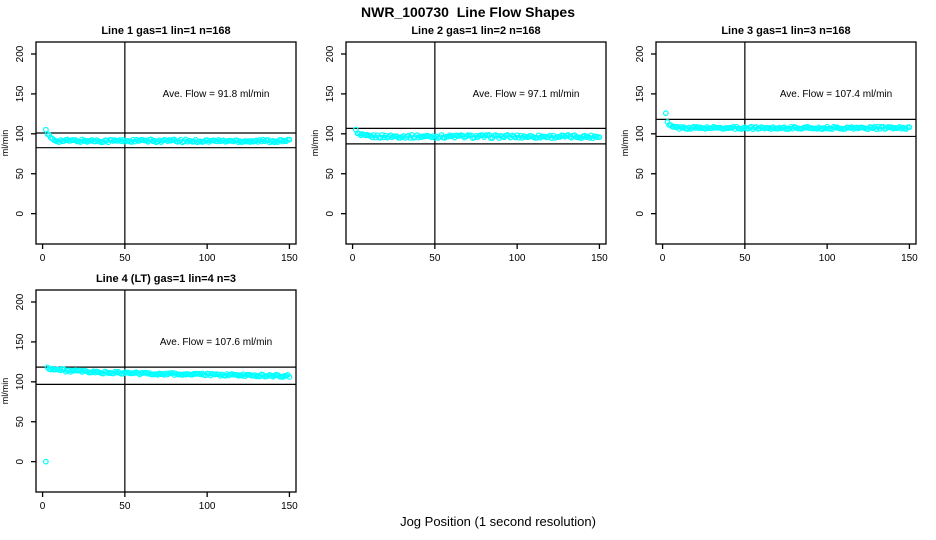 The height and width of the screenshot is (540, 936). Describe the element at coordinates (468, 12) in the screenshot. I see `main-title: NWR_100730 Line Flow Shapes` at that location.